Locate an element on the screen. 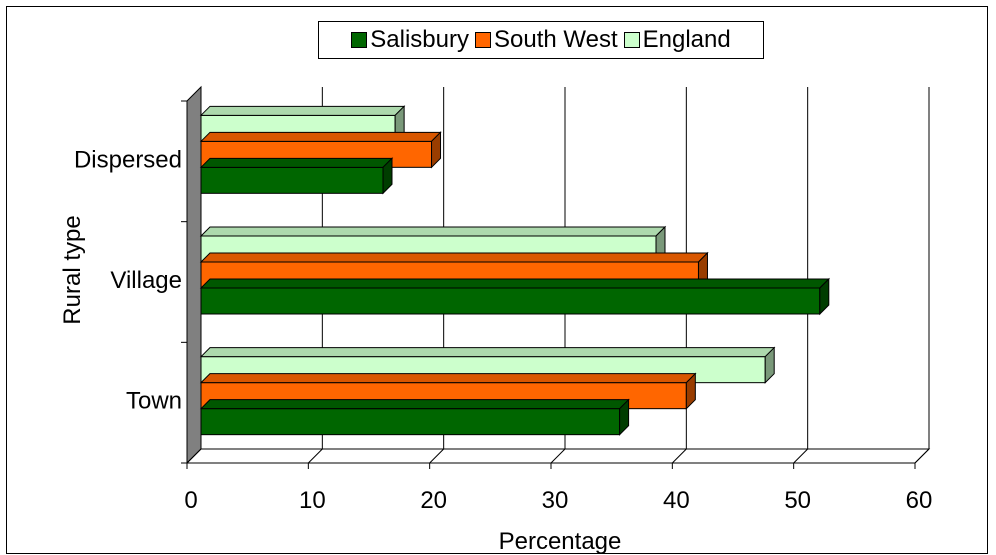  legend-item-salisbury: Salisbury is located at coordinates (410, 40).